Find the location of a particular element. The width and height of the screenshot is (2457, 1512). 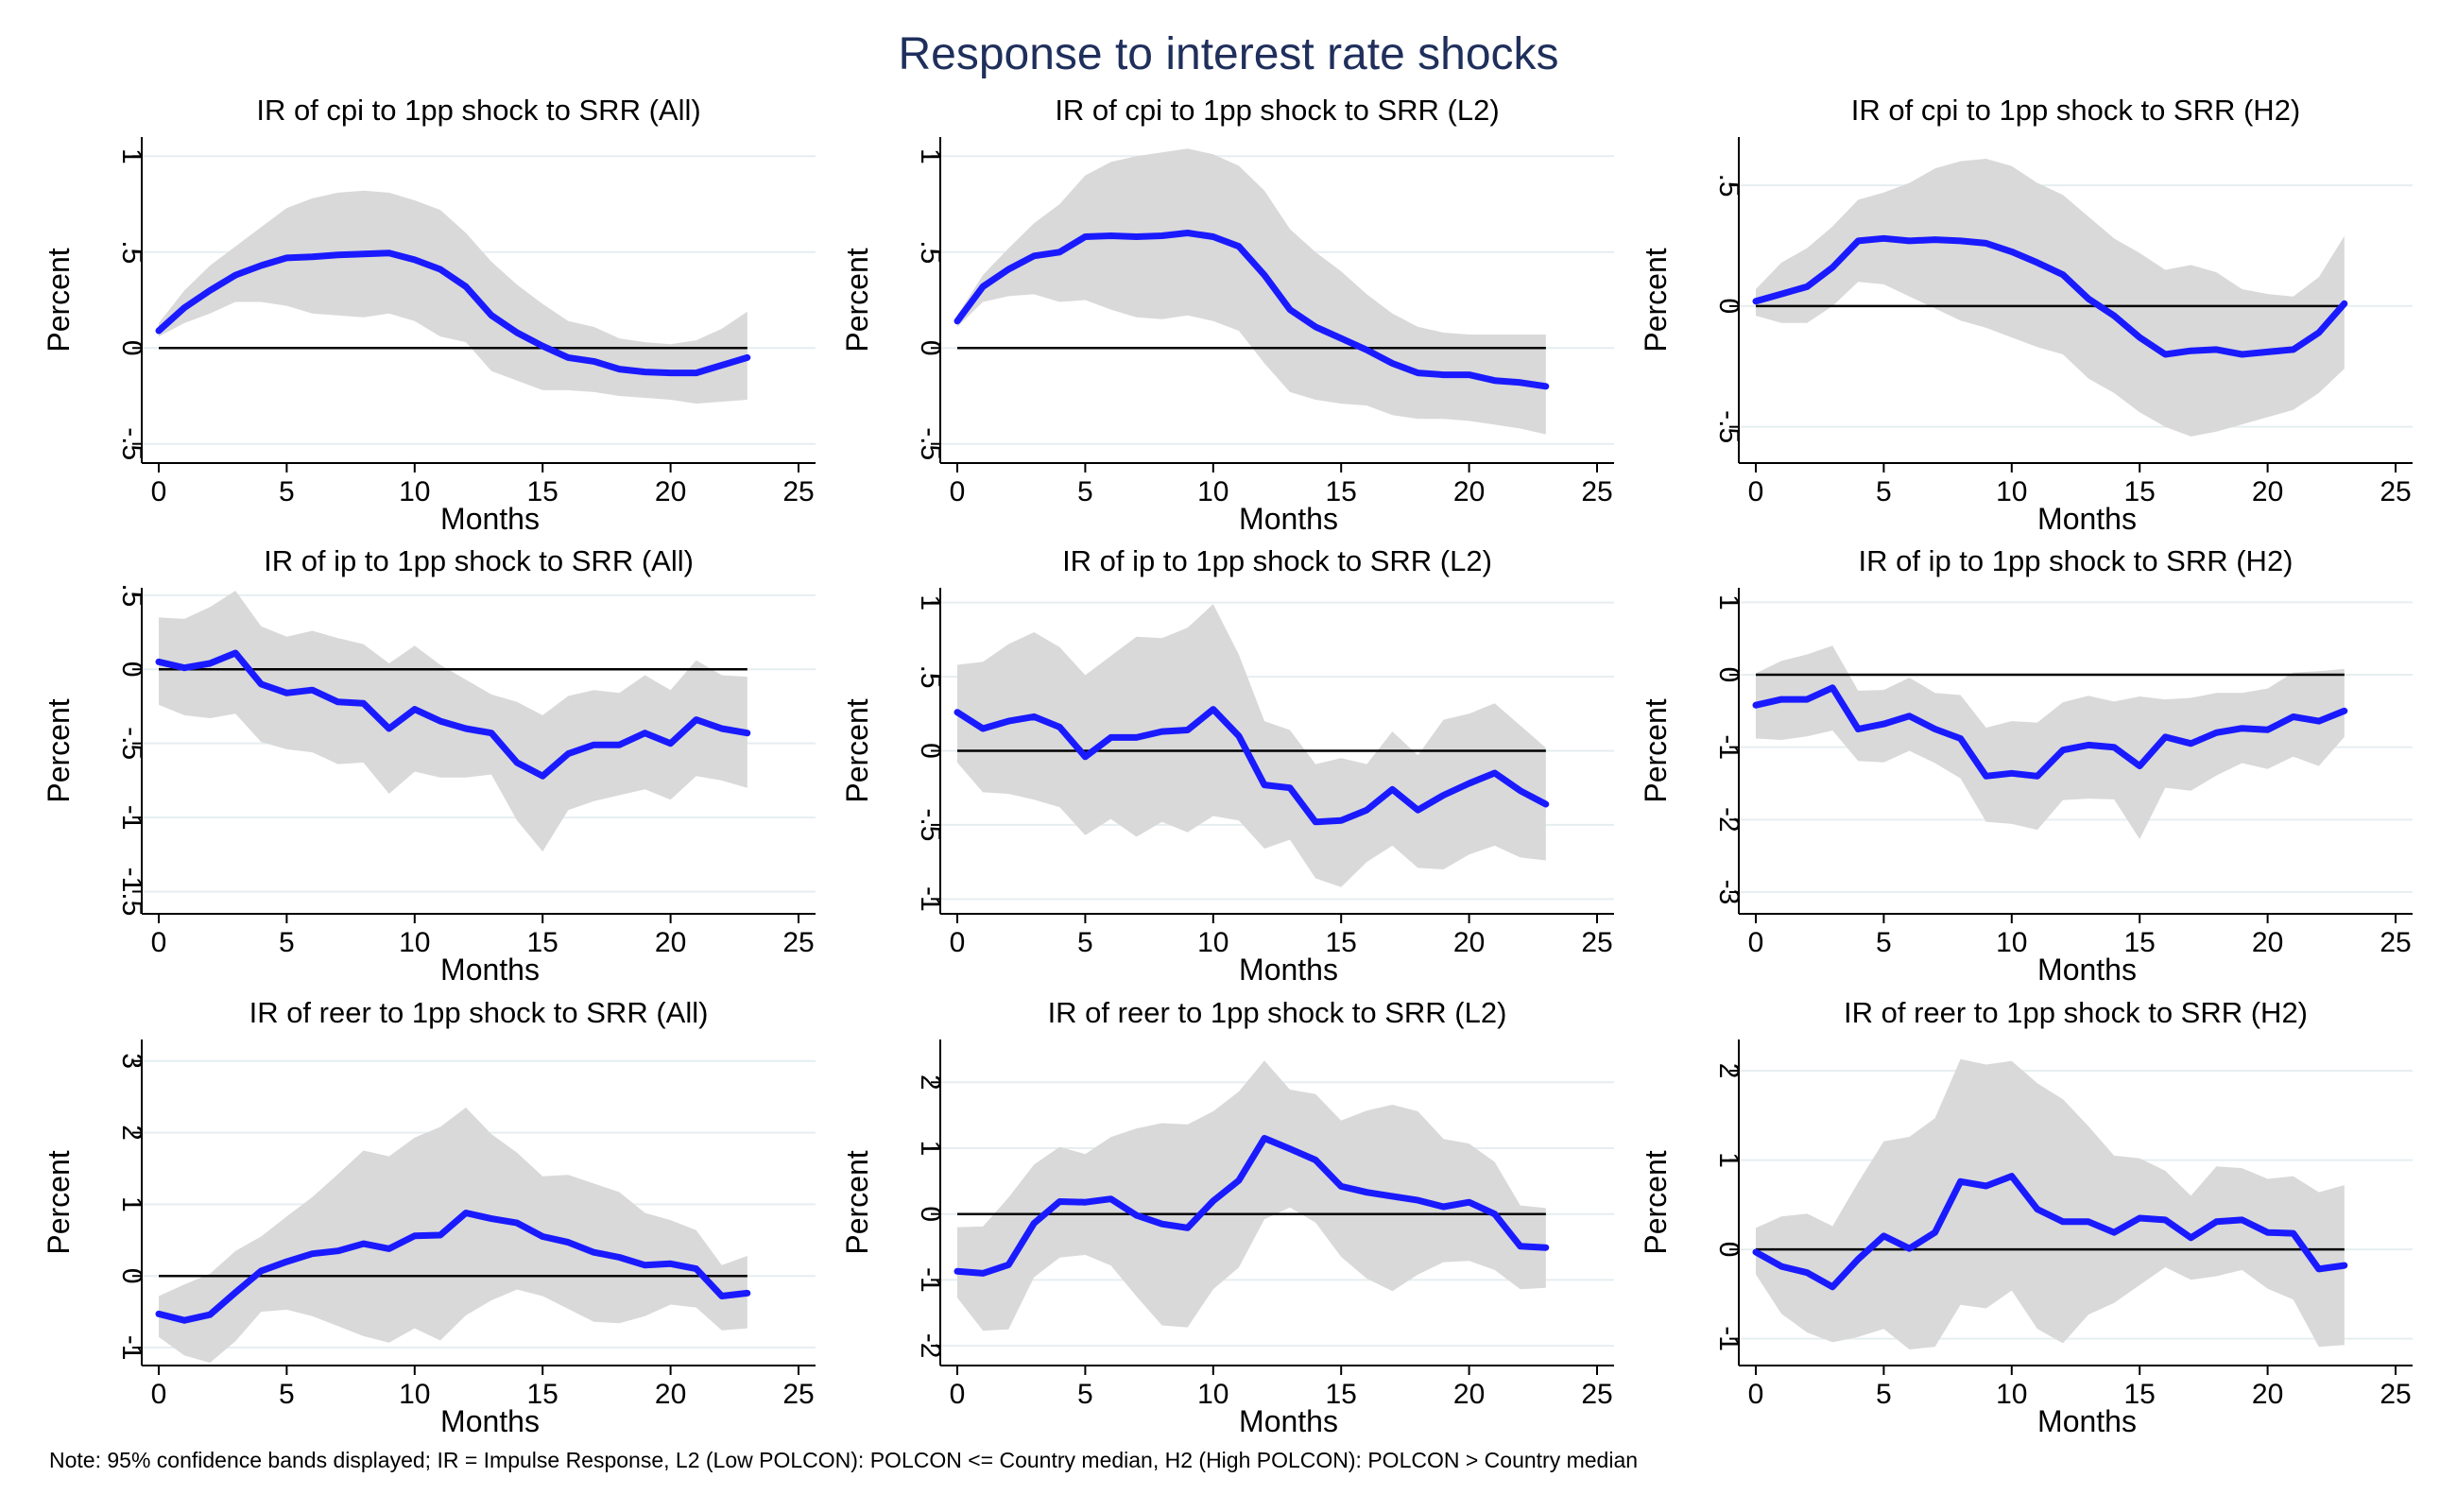

chart-title: IR of reer to 1pp shock to SRR (H2) is located at coordinates (2076, 1012).